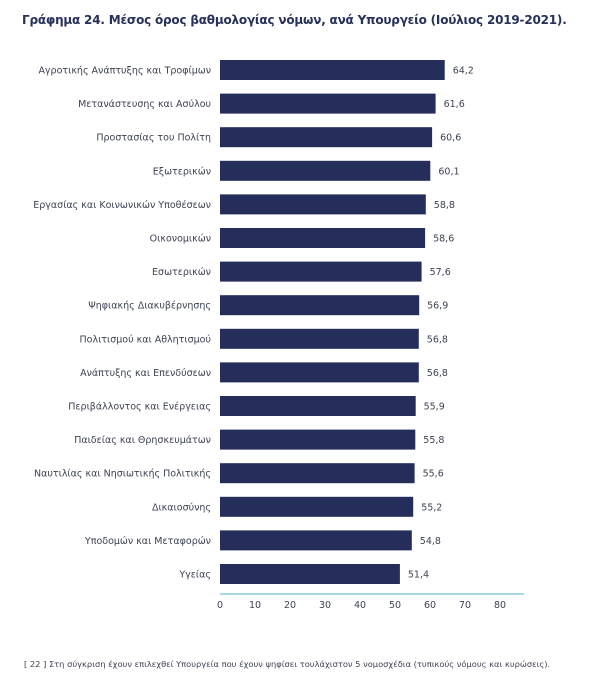 The height and width of the screenshot is (698, 604). I want to click on value-label: 55,9, so click(434, 407).